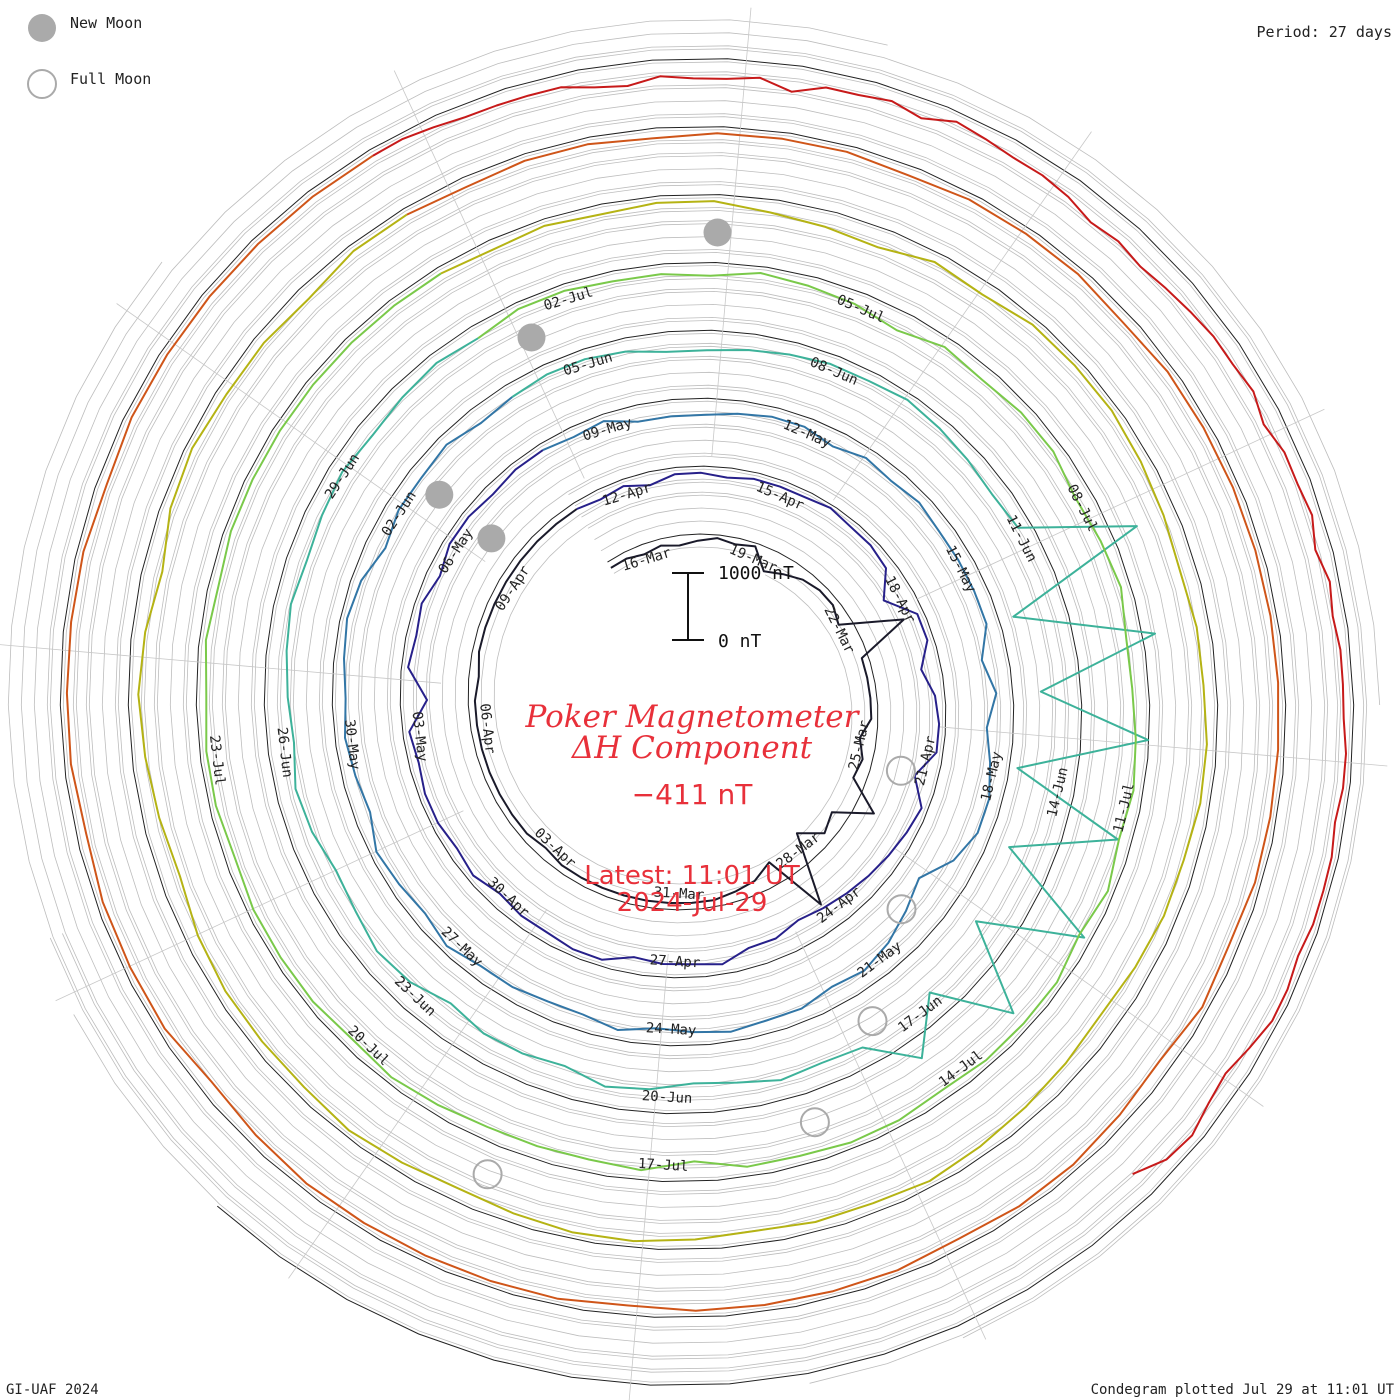 This screenshot has height=1400, width=1400. What do you see at coordinates (1324, 32) in the screenshot?
I see `period-label: Period: 27 days` at bounding box center [1324, 32].